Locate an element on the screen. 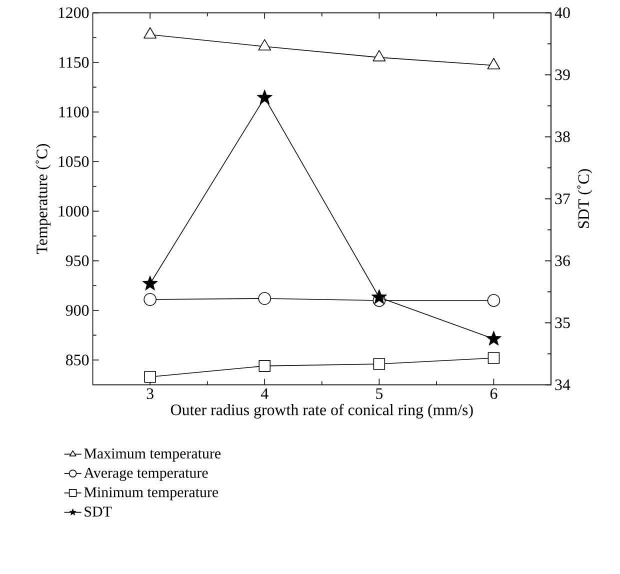 The image size is (620, 574). y2-tick-label: 39 is located at coordinates (562, 74).